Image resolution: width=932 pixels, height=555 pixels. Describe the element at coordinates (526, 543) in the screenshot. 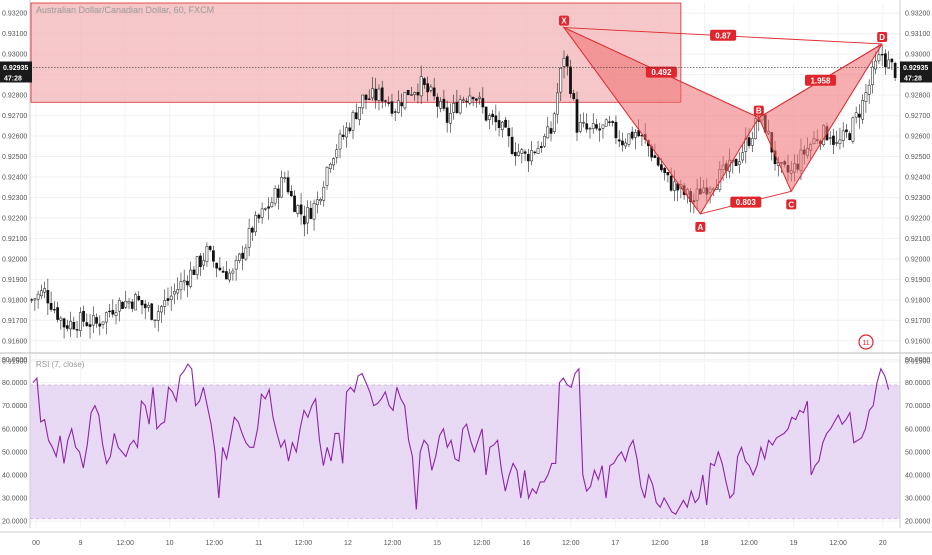

I see `time-tick: 16` at that location.